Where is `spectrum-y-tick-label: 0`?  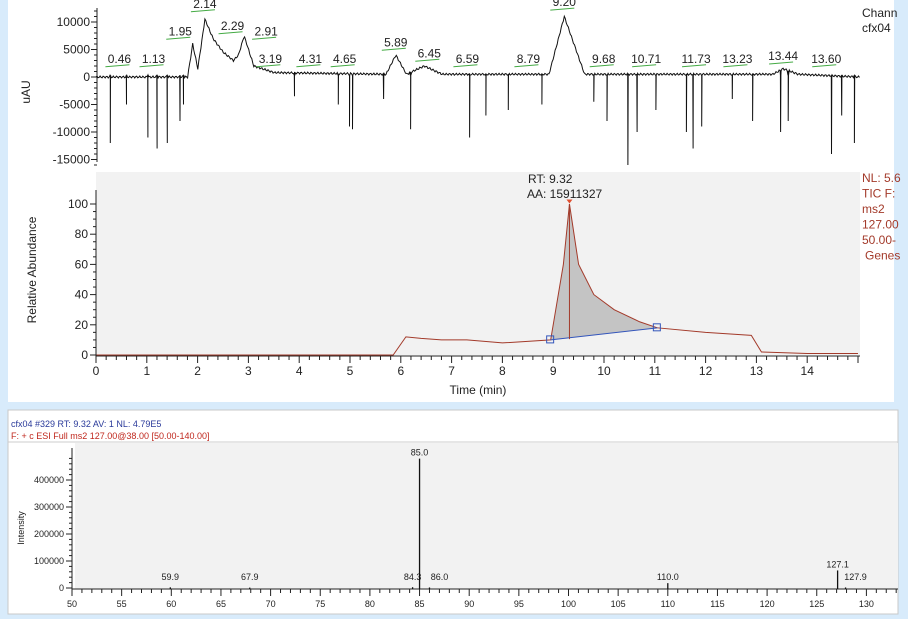 spectrum-y-tick-label: 0 is located at coordinates (61, 588).